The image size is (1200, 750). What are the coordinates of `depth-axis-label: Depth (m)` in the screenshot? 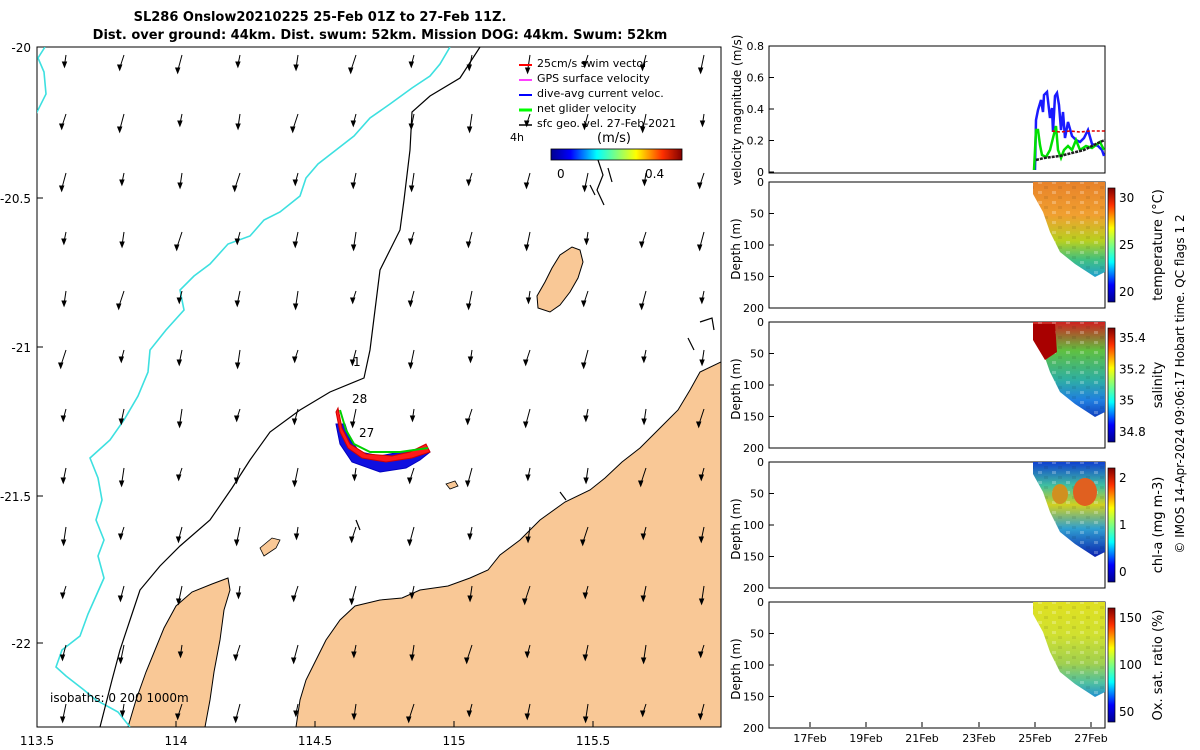 It's located at (736, 668).